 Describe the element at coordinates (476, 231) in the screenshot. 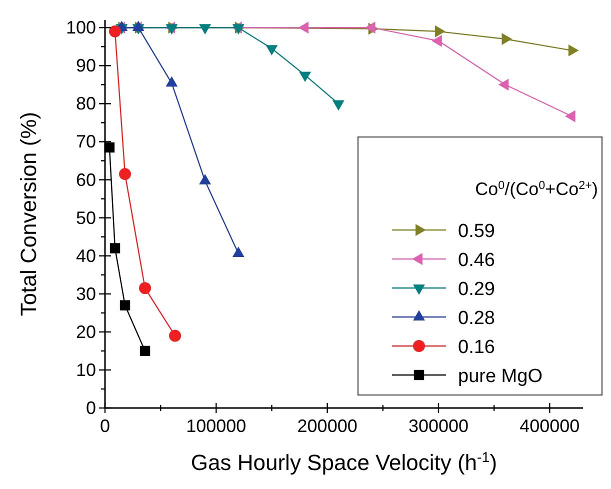

I see `legend-label: 0.59` at that location.